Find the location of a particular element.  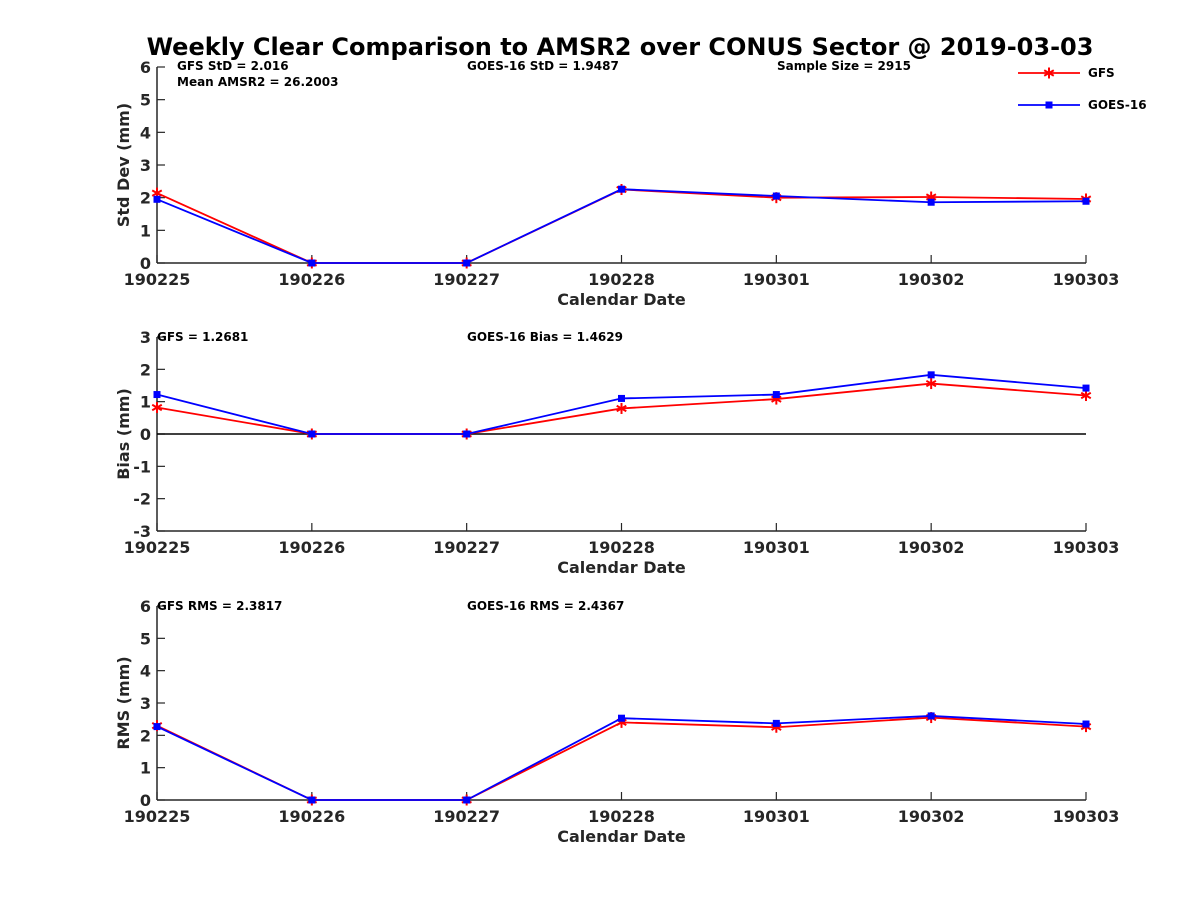

y-tick-label: -1 is located at coordinates (142, 466).